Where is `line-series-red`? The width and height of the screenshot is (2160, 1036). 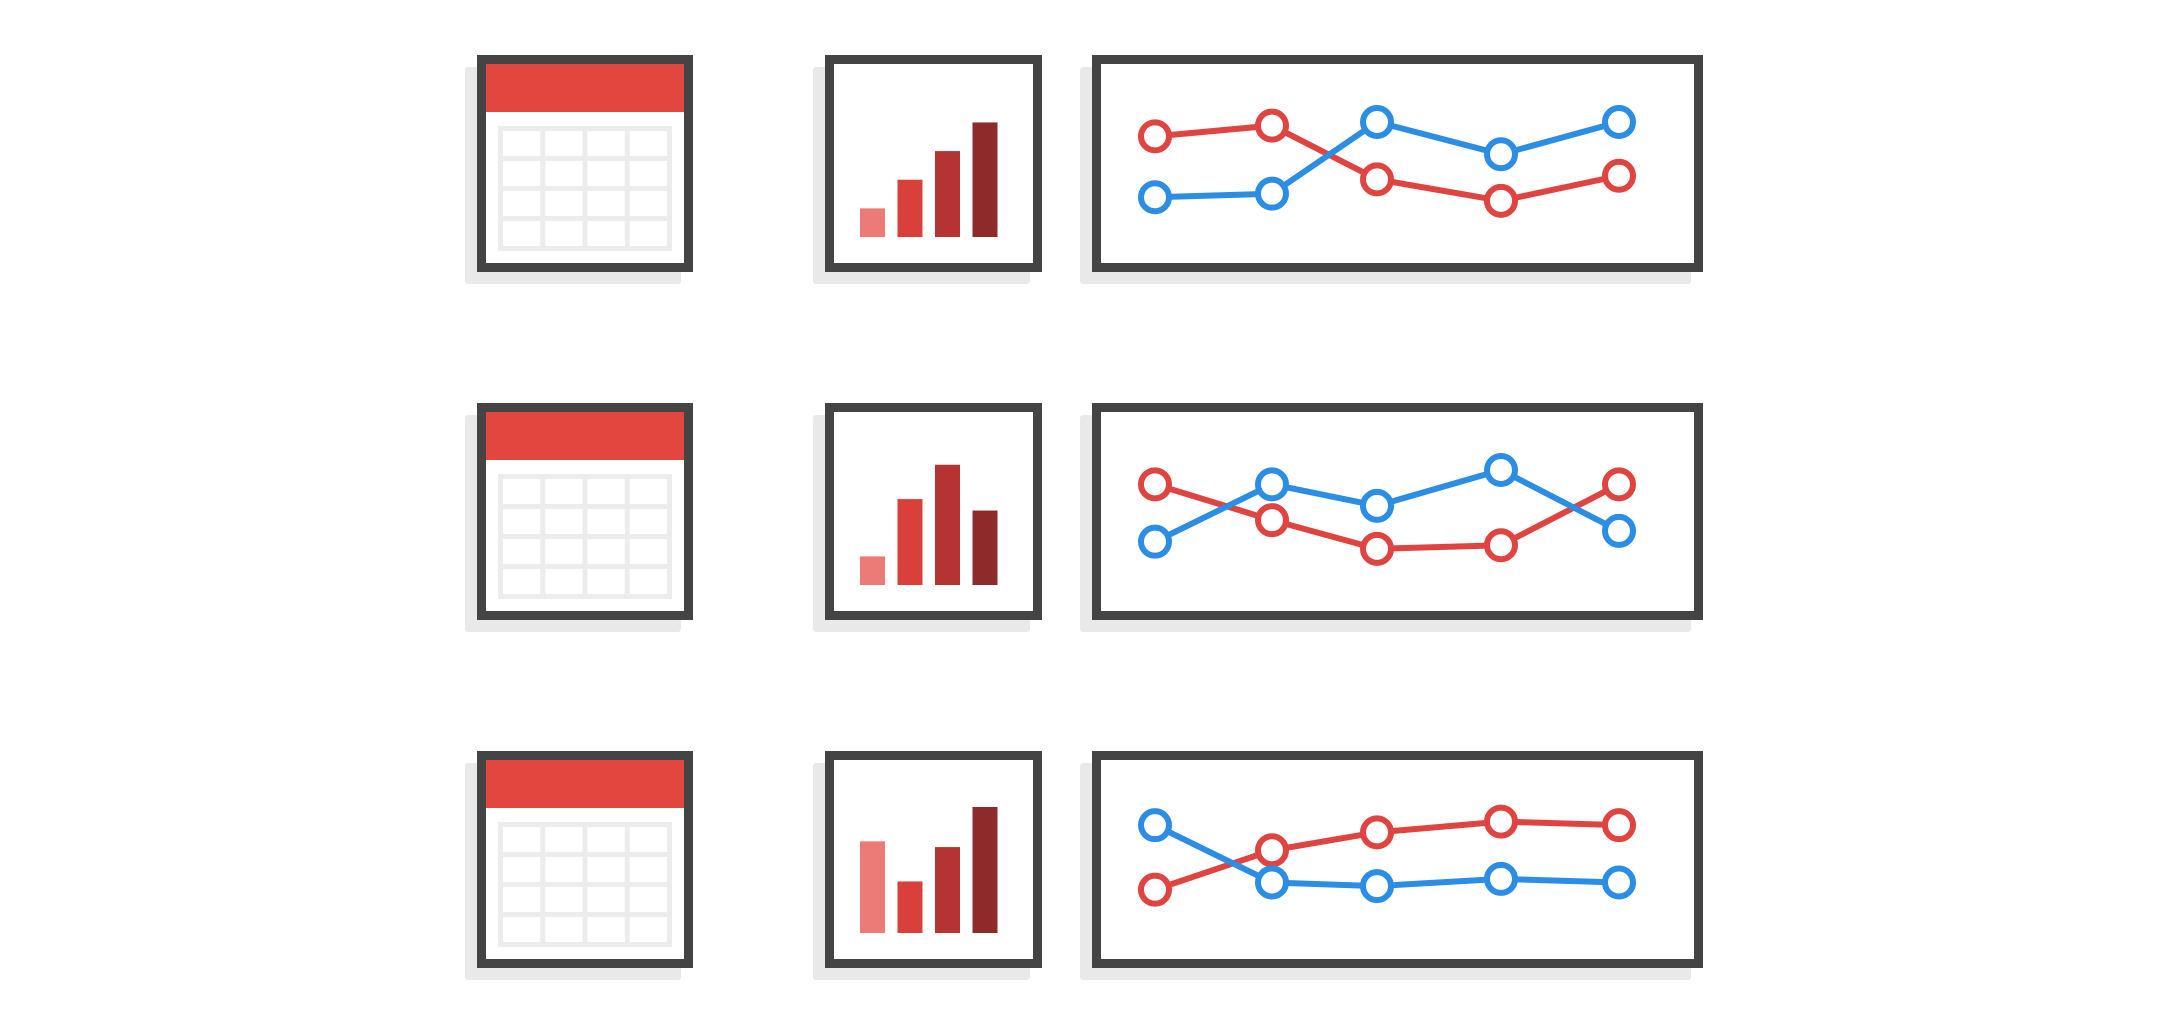 line-series-red is located at coordinates (1387, 163).